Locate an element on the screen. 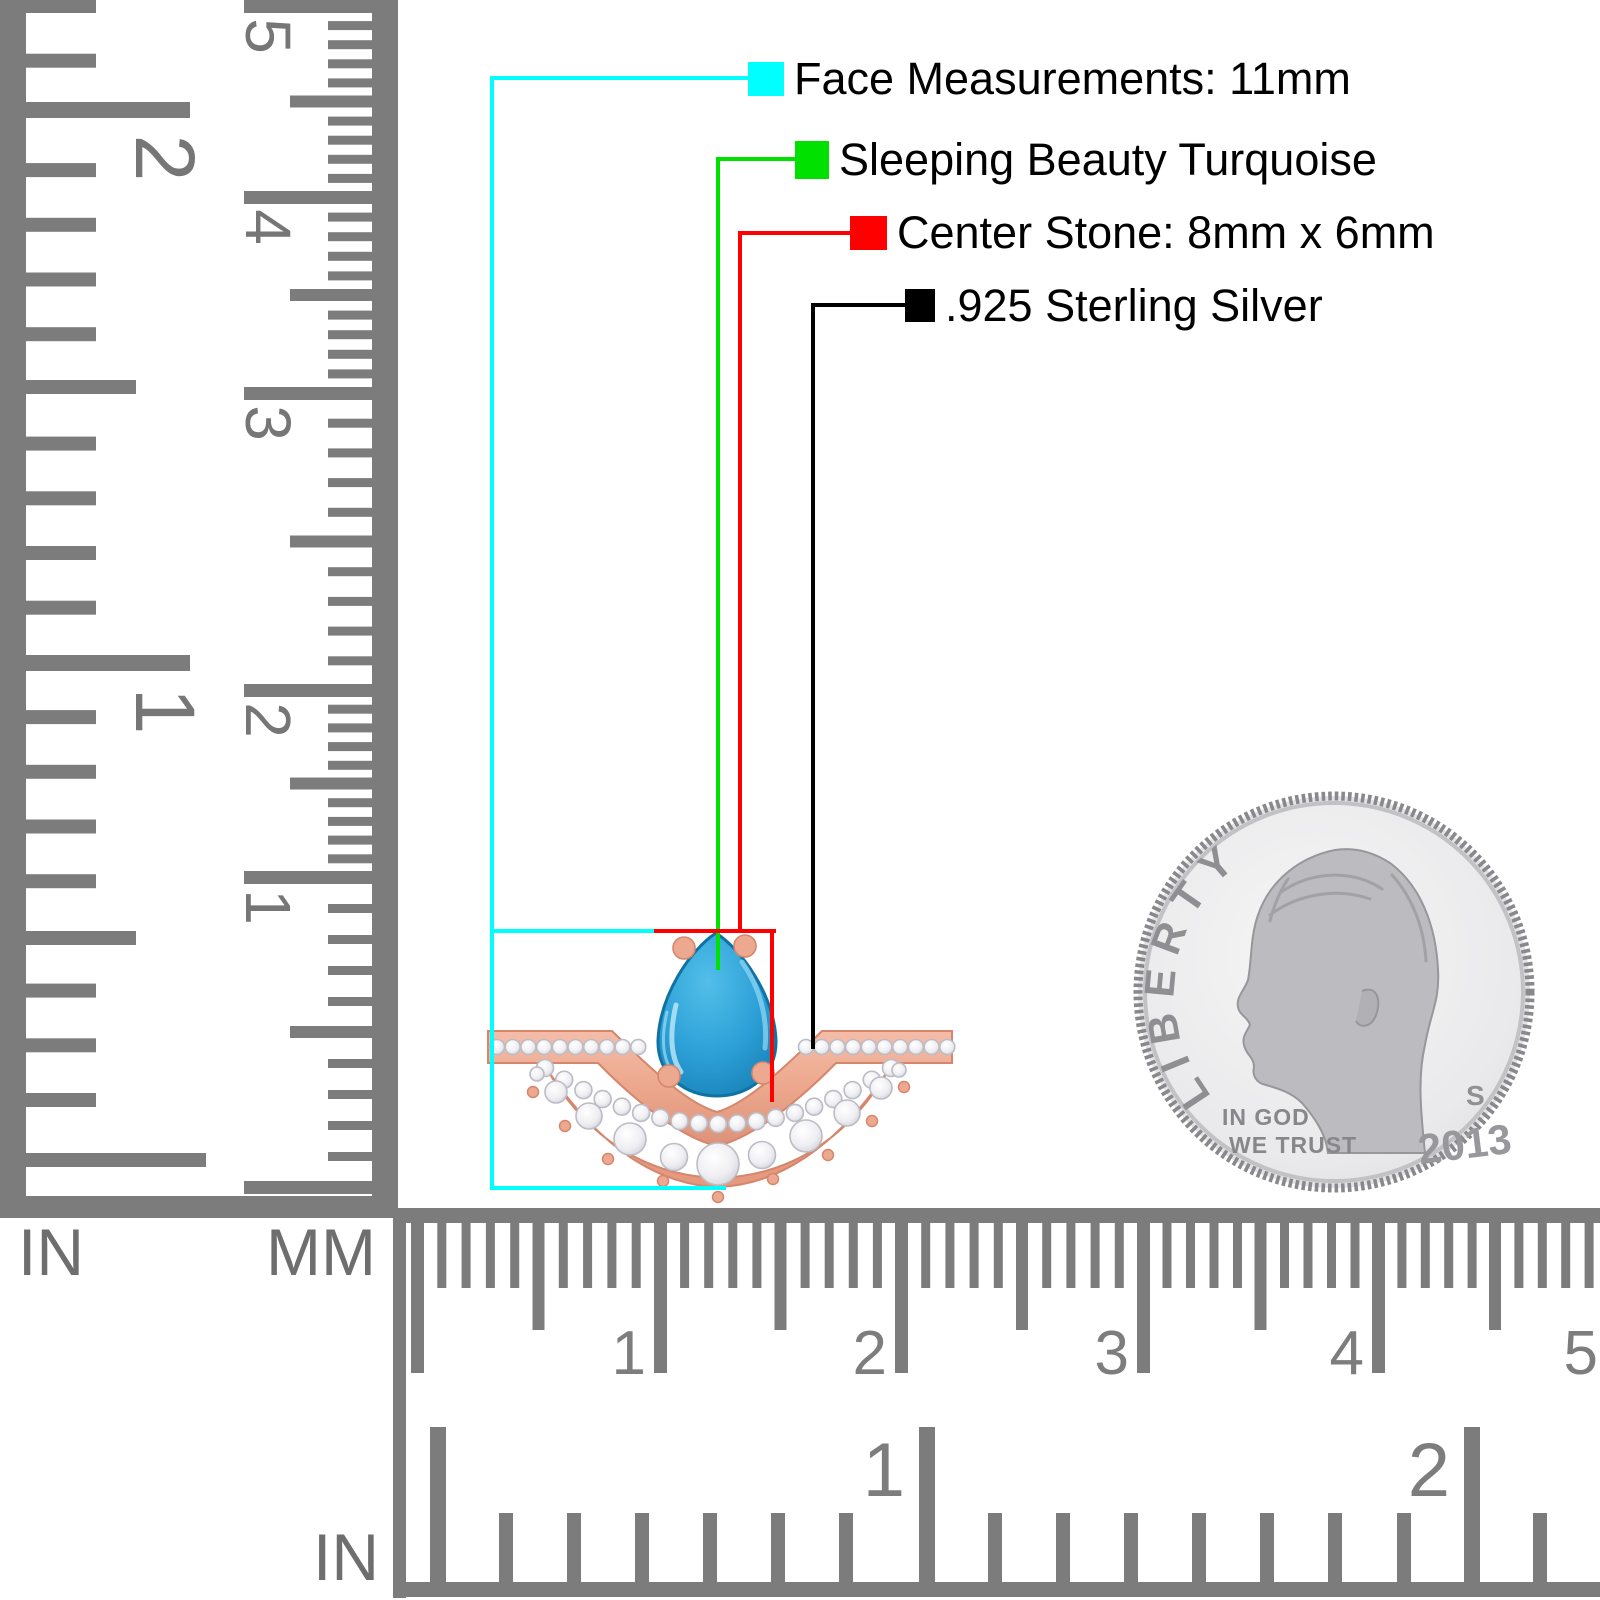  left-ruler-inch-unit-label: IN is located at coordinates (51, 1252).